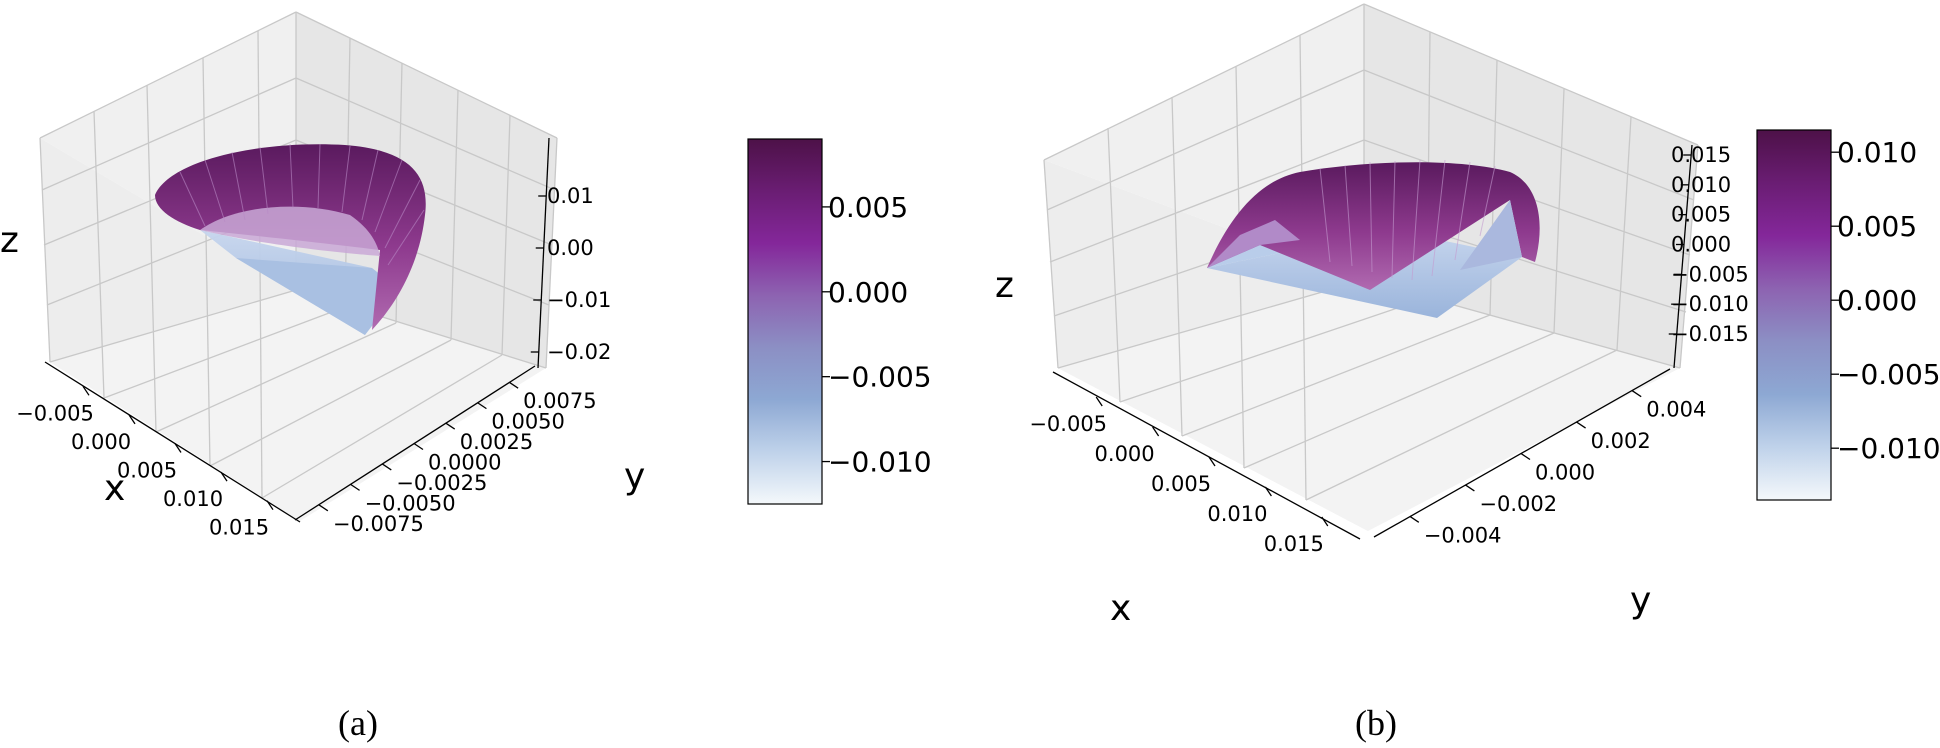 The image size is (1940, 748). Describe the element at coordinates (9, 240) in the screenshot. I see `panel-a-z-axis-label: z` at that location.